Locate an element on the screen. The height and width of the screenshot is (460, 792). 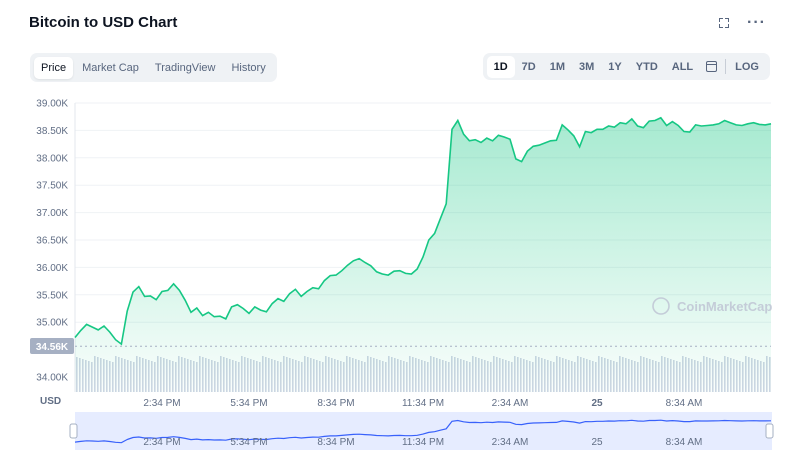
time-range-selector: 1D 7D 1M 3M 1Y YTD ALL LOG is located at coordinates (626, 66).